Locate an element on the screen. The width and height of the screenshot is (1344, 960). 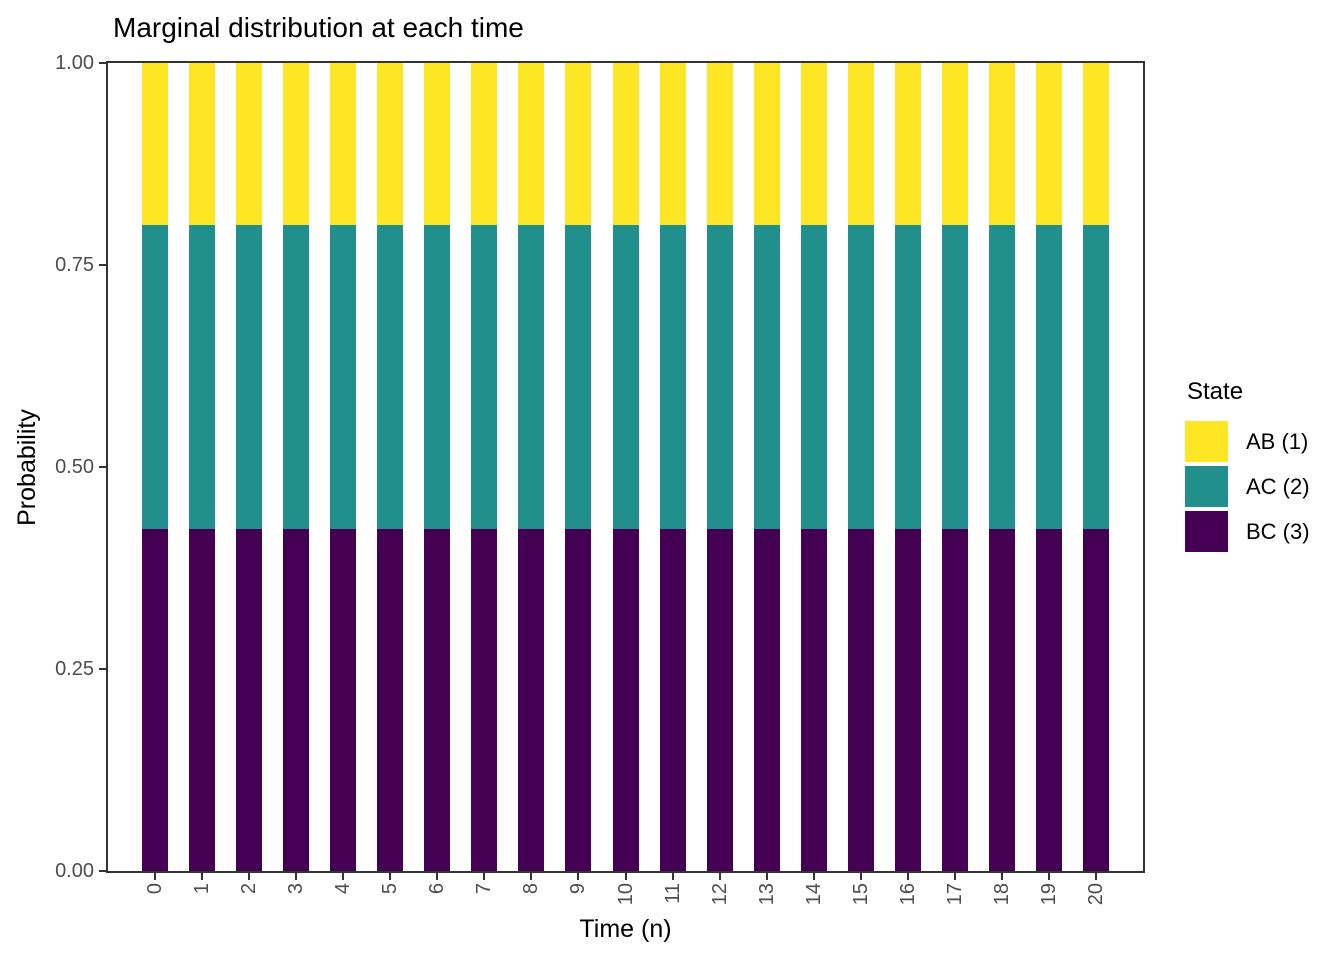
bar-segment-ac-x11 is located at coordinates (672, 377).